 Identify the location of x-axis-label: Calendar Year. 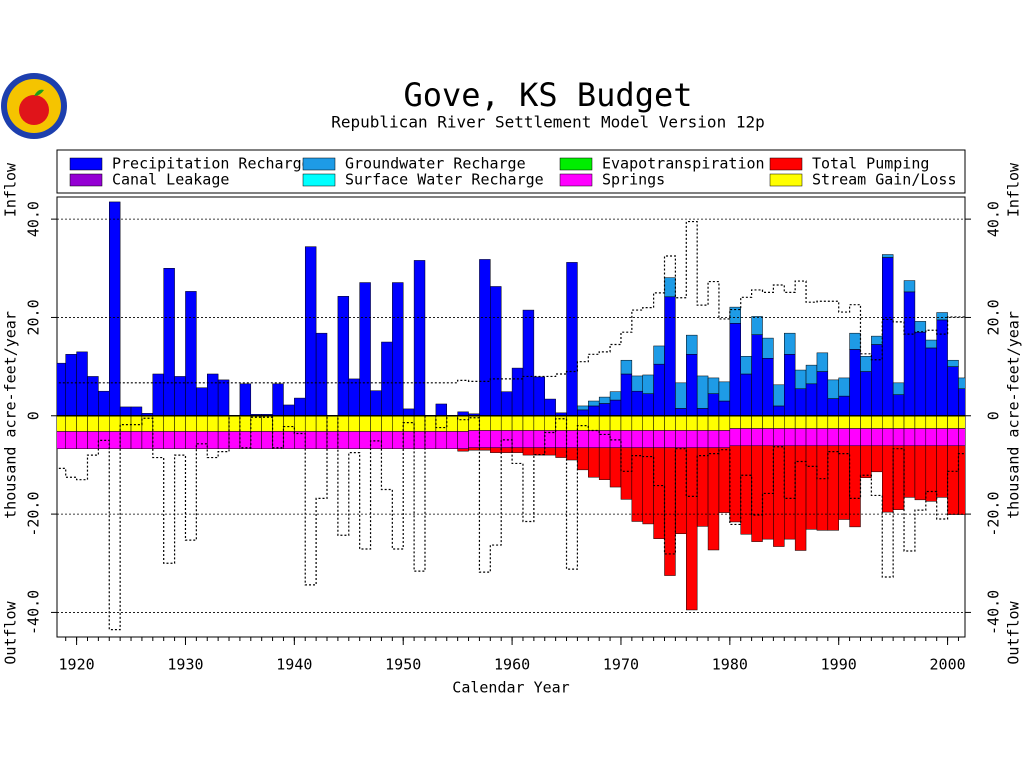
(510, 688).